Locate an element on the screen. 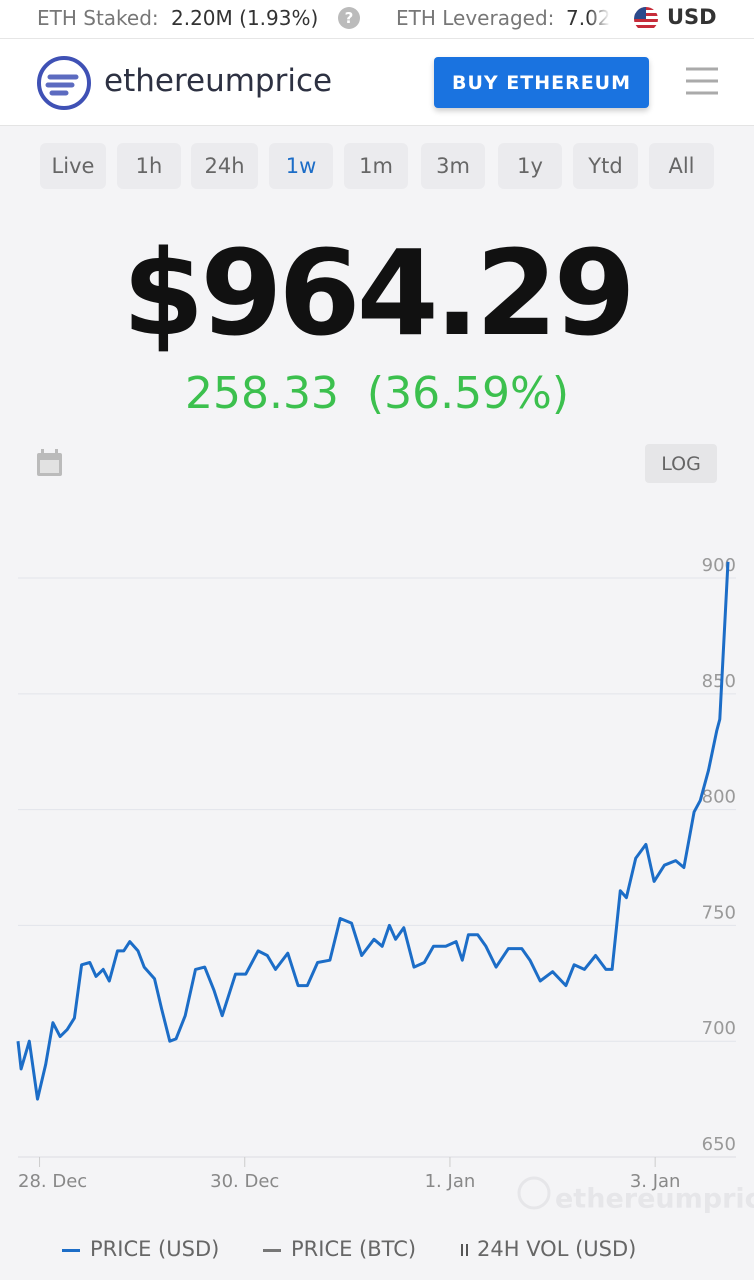 This screenshot has width=754, height=1280. change-row: 258.33 (36.59%) is located at coordinates (377, 394).